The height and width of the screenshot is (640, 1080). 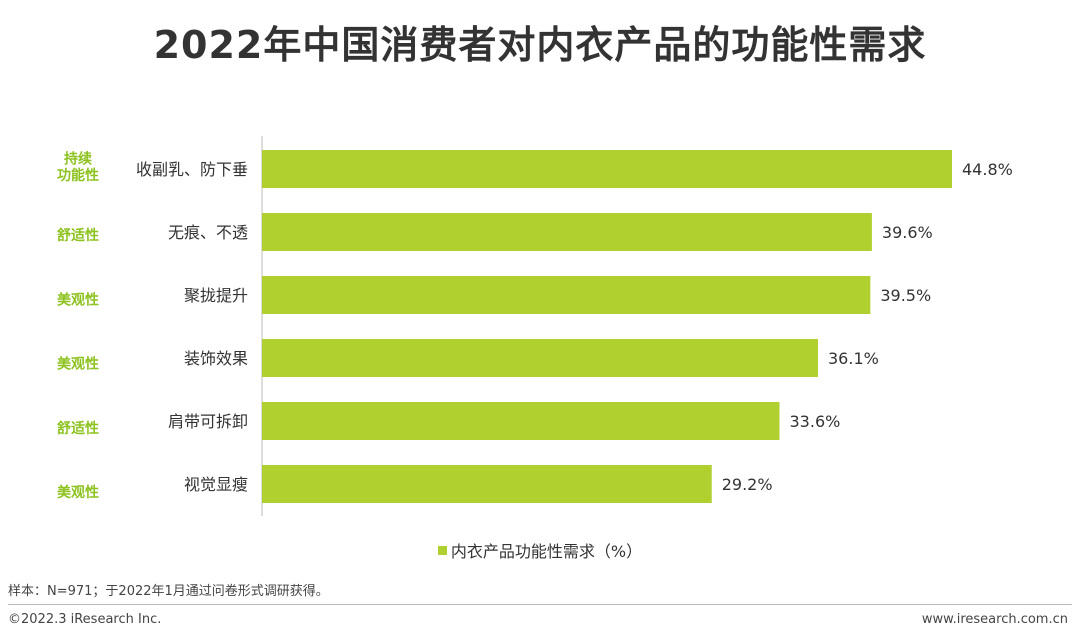 What do you see at coordinates (987, 169) in the screenshot?
I see `data-label: 44.8%` at bounding box center [987, 169].